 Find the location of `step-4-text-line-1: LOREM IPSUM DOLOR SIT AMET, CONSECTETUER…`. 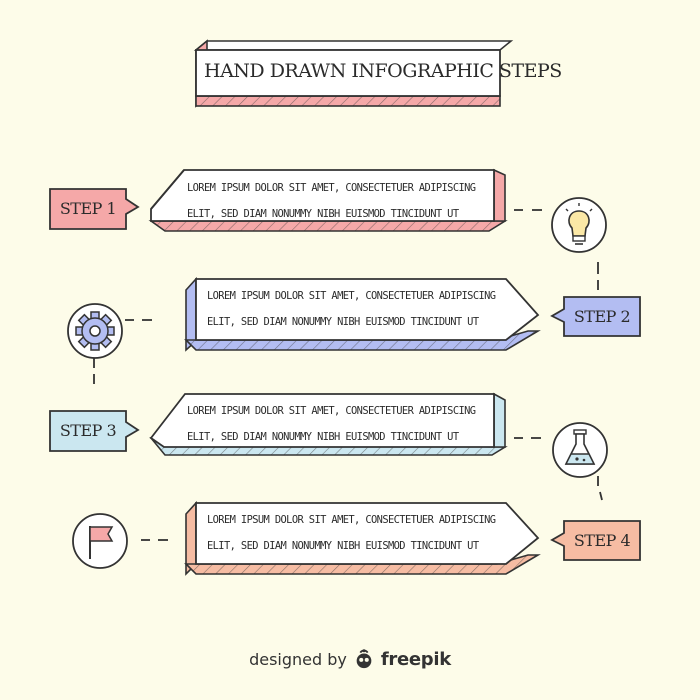

step-4-text-line-1: LOREM IPSUM DOLOR SIT AMET, CONSECTETUER… is located at coordinates (351, 520).